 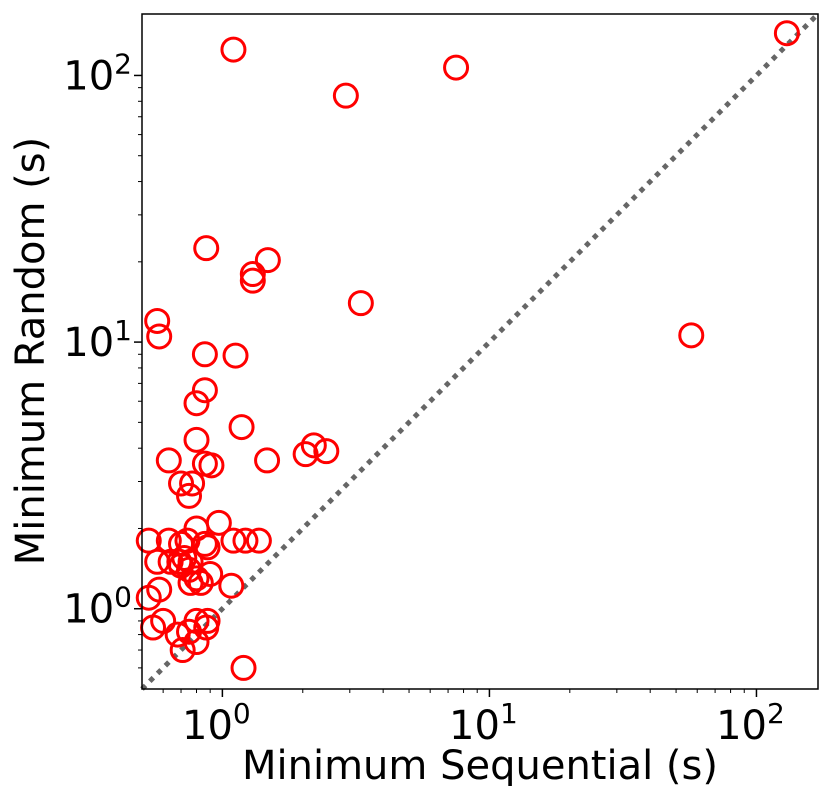 What do you see at coordinates (483, 723) in the screenshot?
I see `x-tick-label: 101` at bounding box center [483, 723].